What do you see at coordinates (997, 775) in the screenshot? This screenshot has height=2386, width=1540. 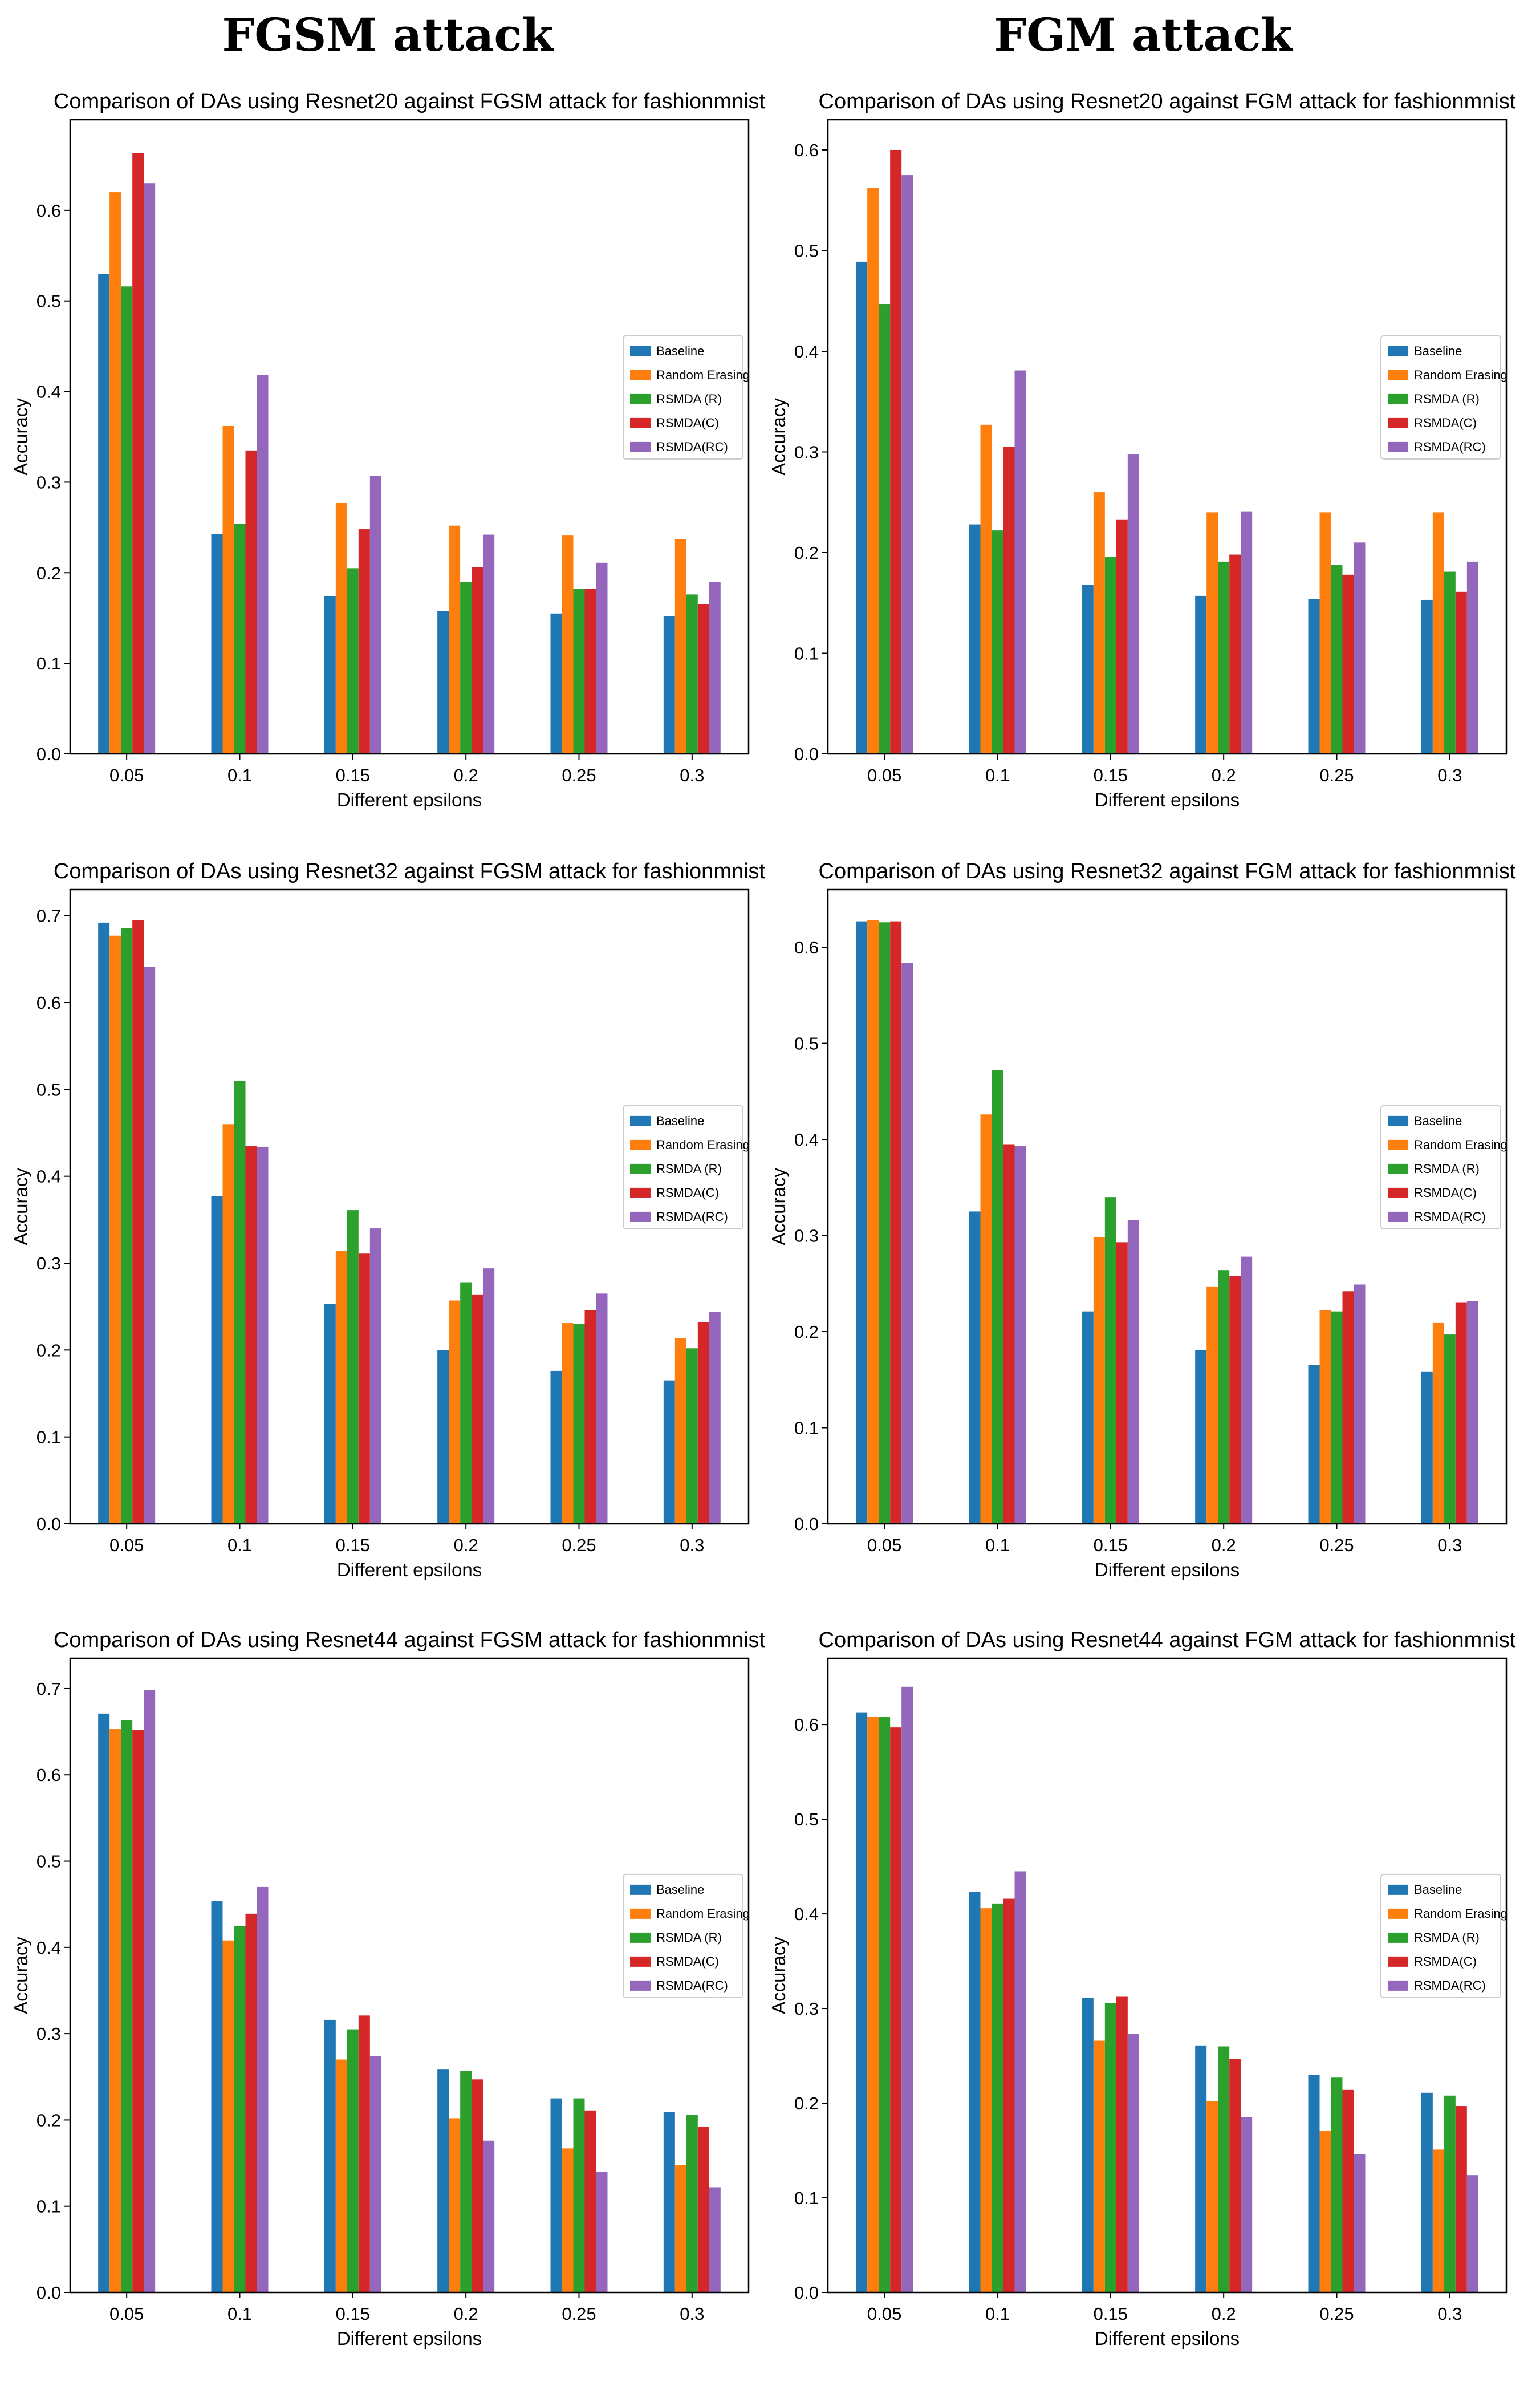 I see `x-tick-label: 0.1` at bounding box center [997, 775].